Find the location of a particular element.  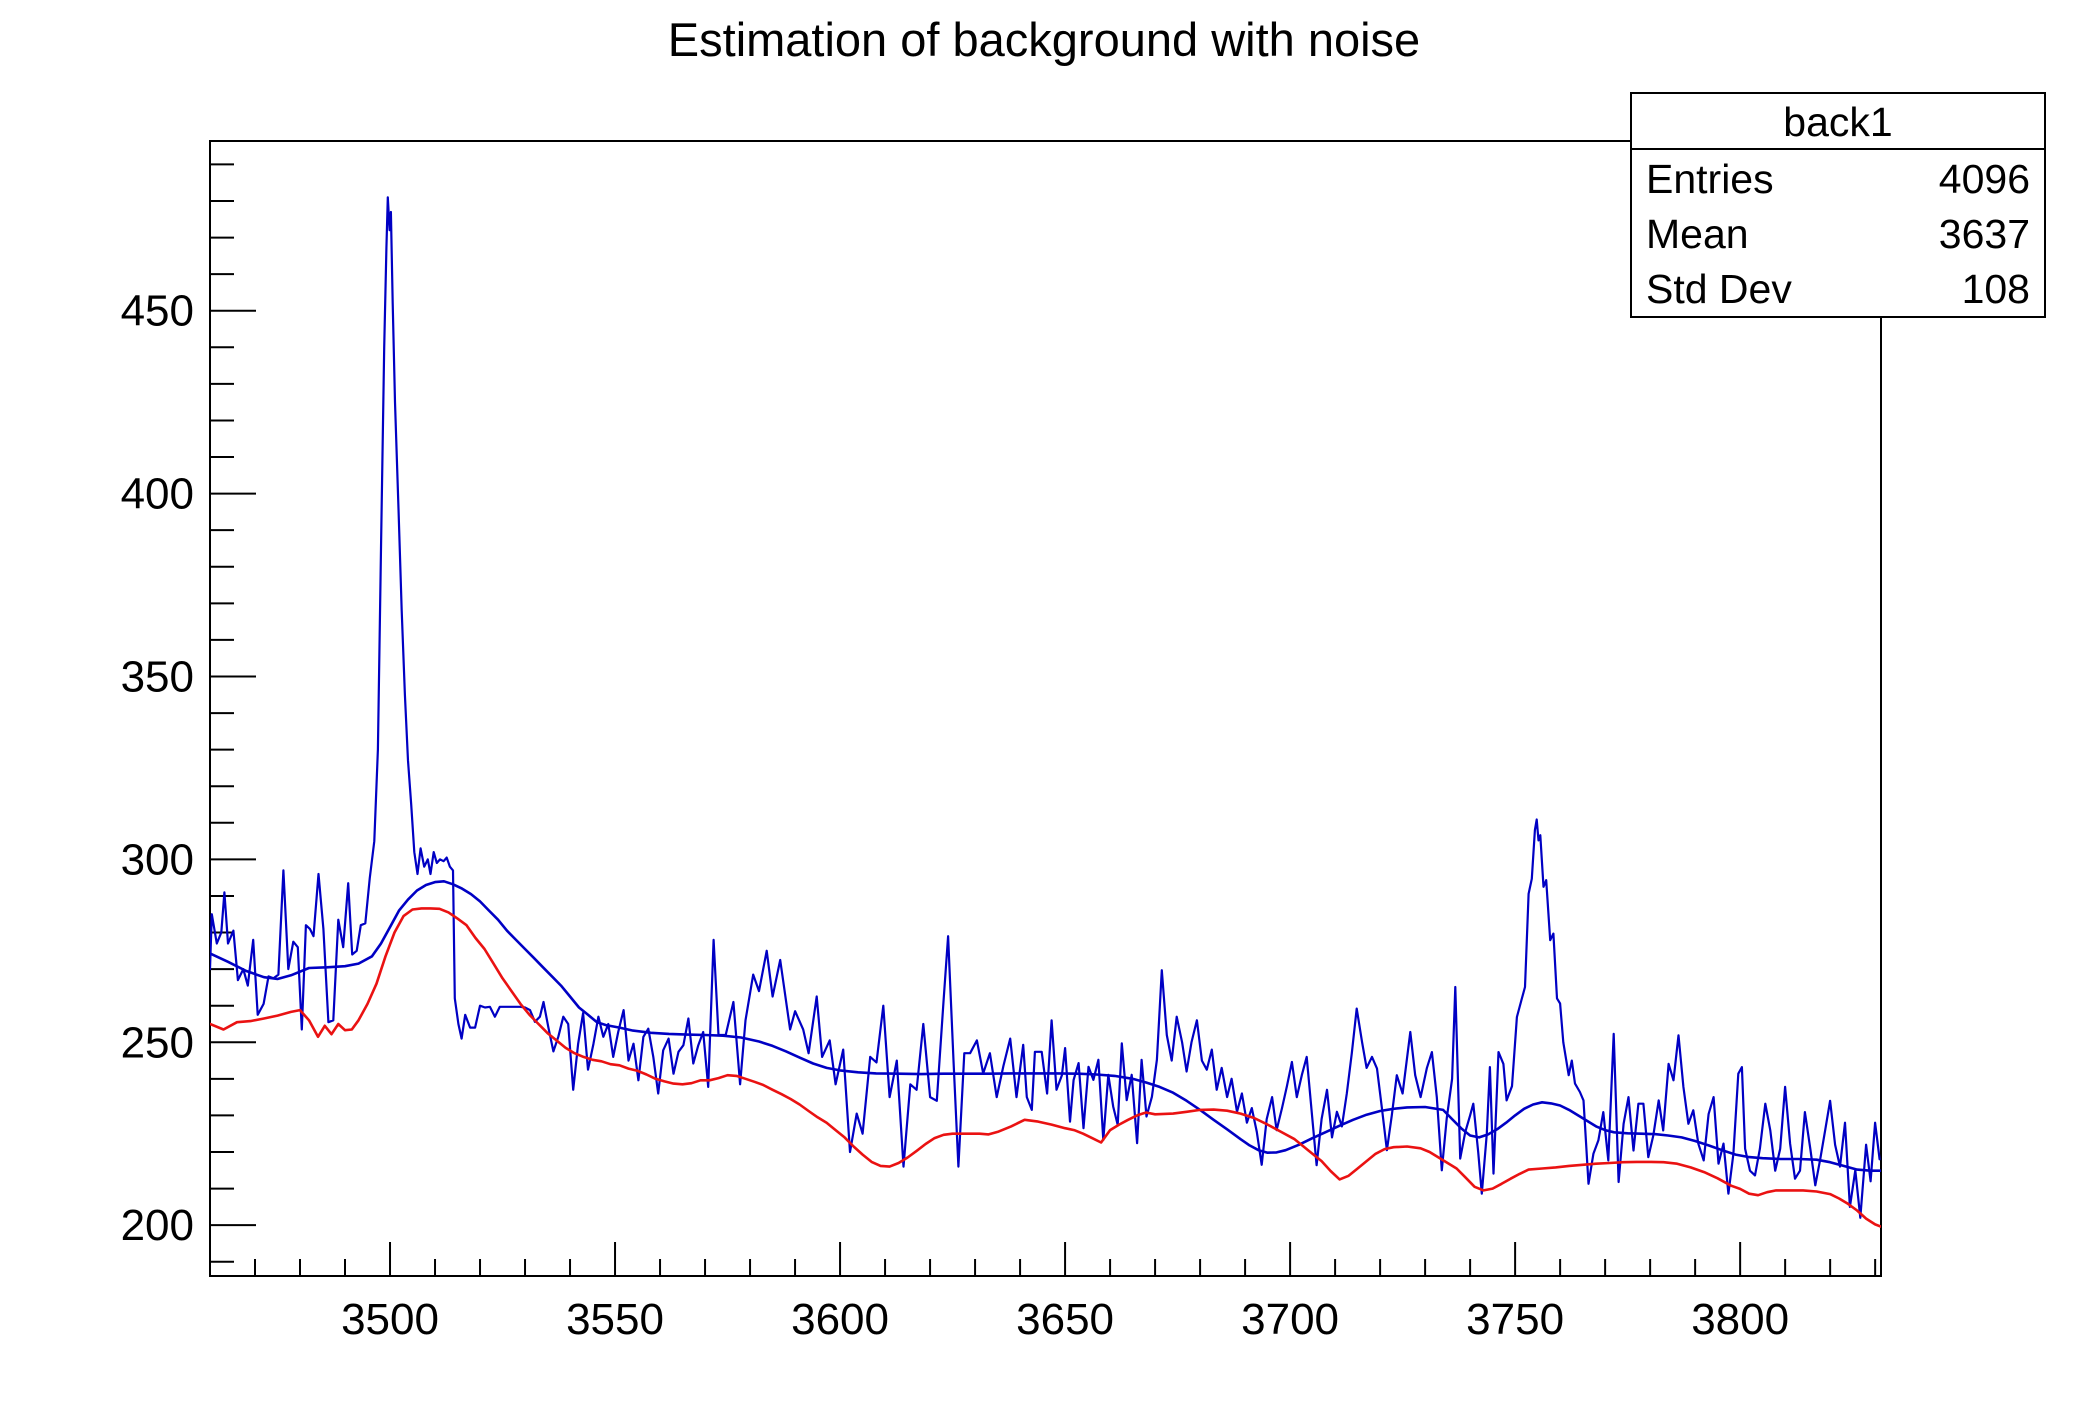

svg-text: 3700 is located at coordinates (1290, 1319).